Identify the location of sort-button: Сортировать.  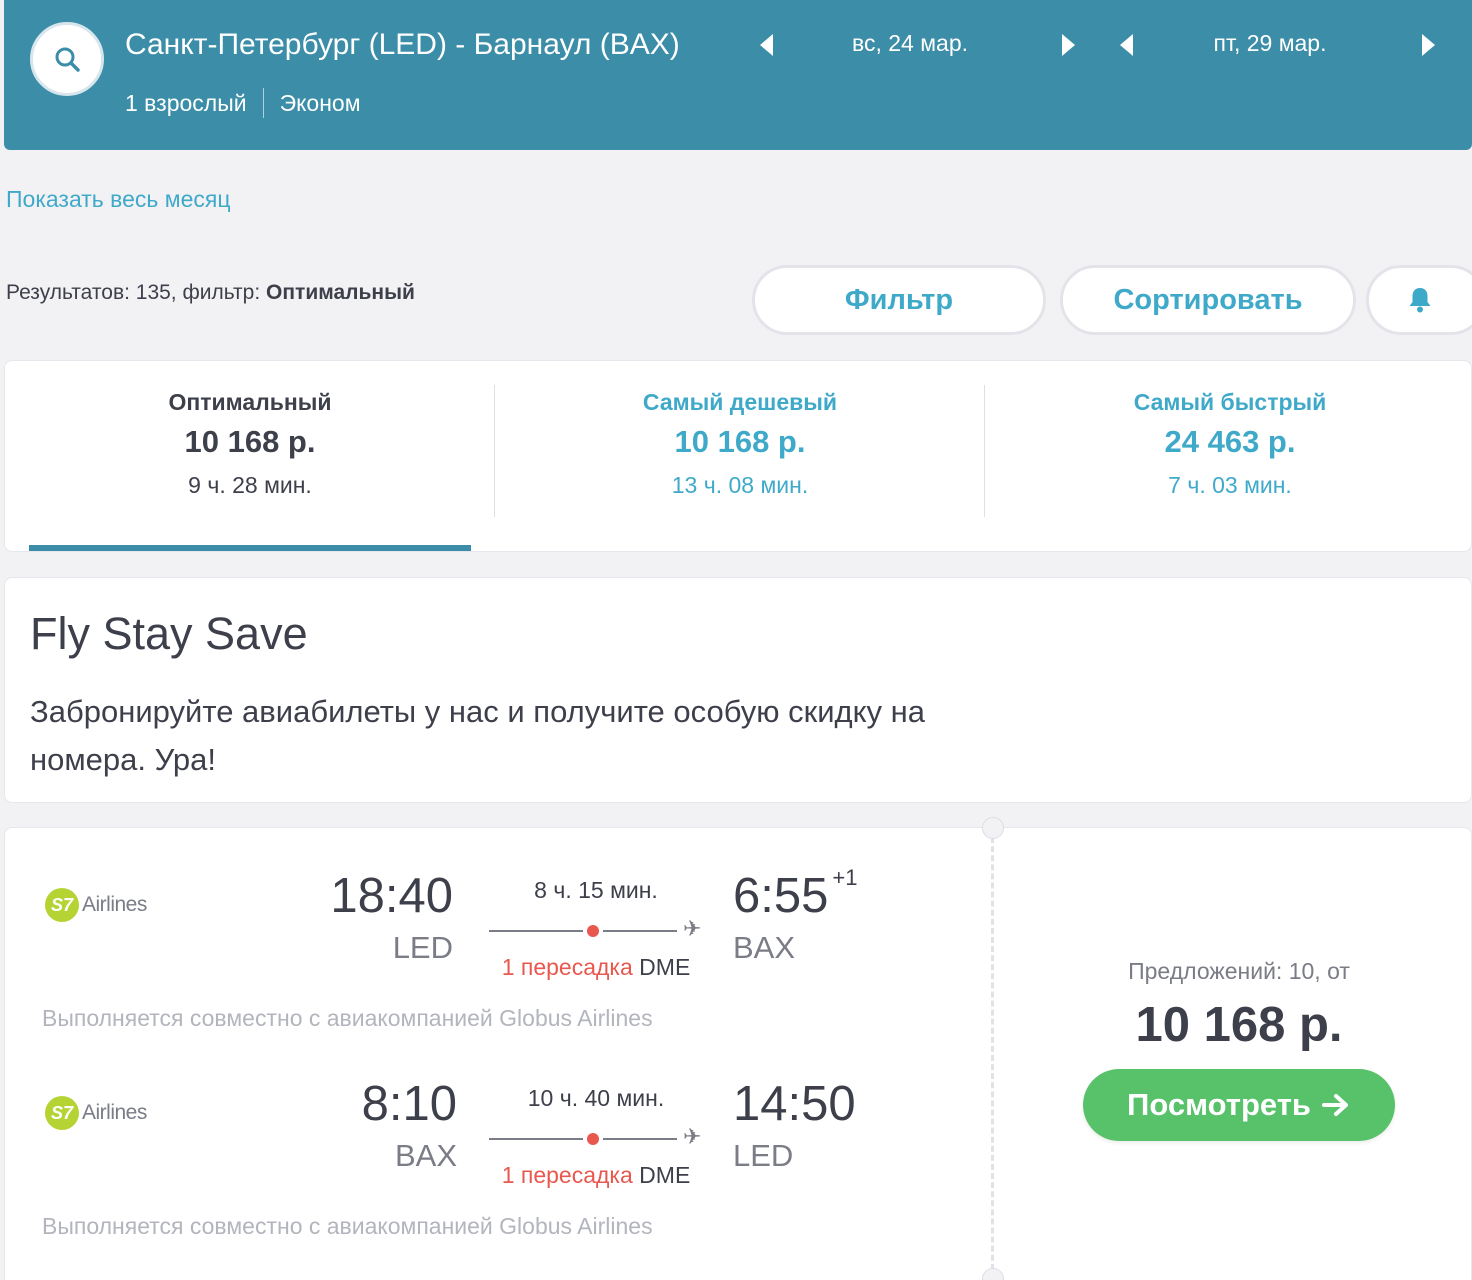
(1208, 300).